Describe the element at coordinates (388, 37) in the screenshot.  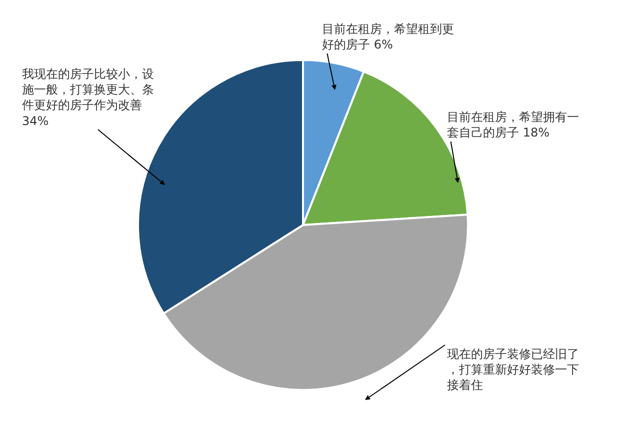
I see `slice-label: 目前在租房，希望租到更好的房子 6%` at that location.